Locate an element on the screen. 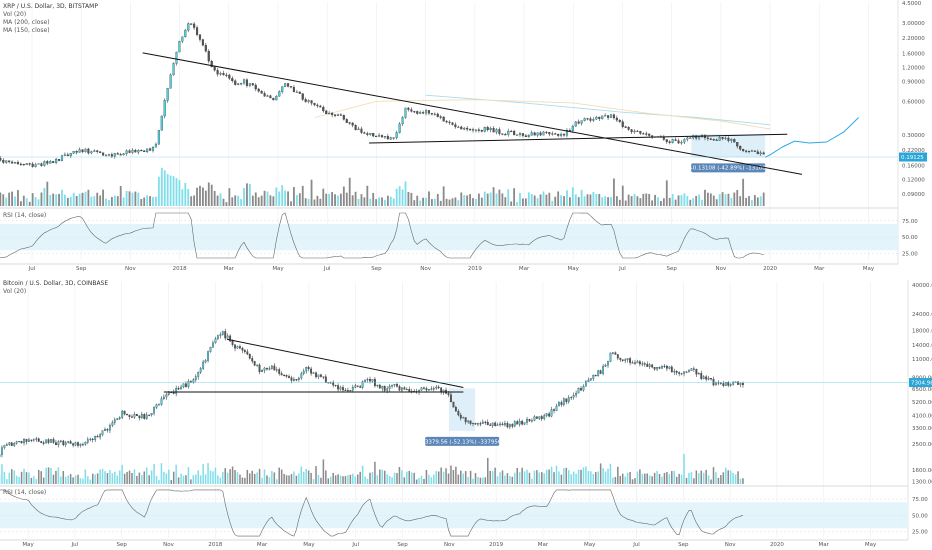 The image size is (932, 550). time-tick-label: Jul is located at coordinates (327, 269).